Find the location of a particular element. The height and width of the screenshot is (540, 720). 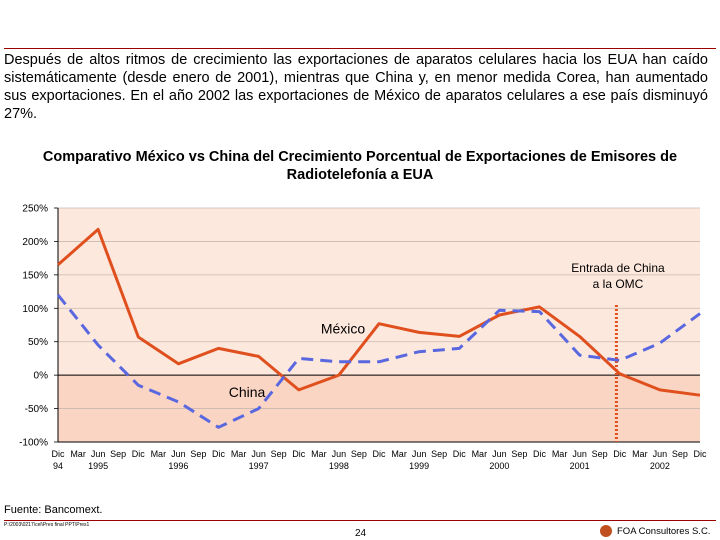

y-tick-label: 100% is located at coordinates (35, 309).